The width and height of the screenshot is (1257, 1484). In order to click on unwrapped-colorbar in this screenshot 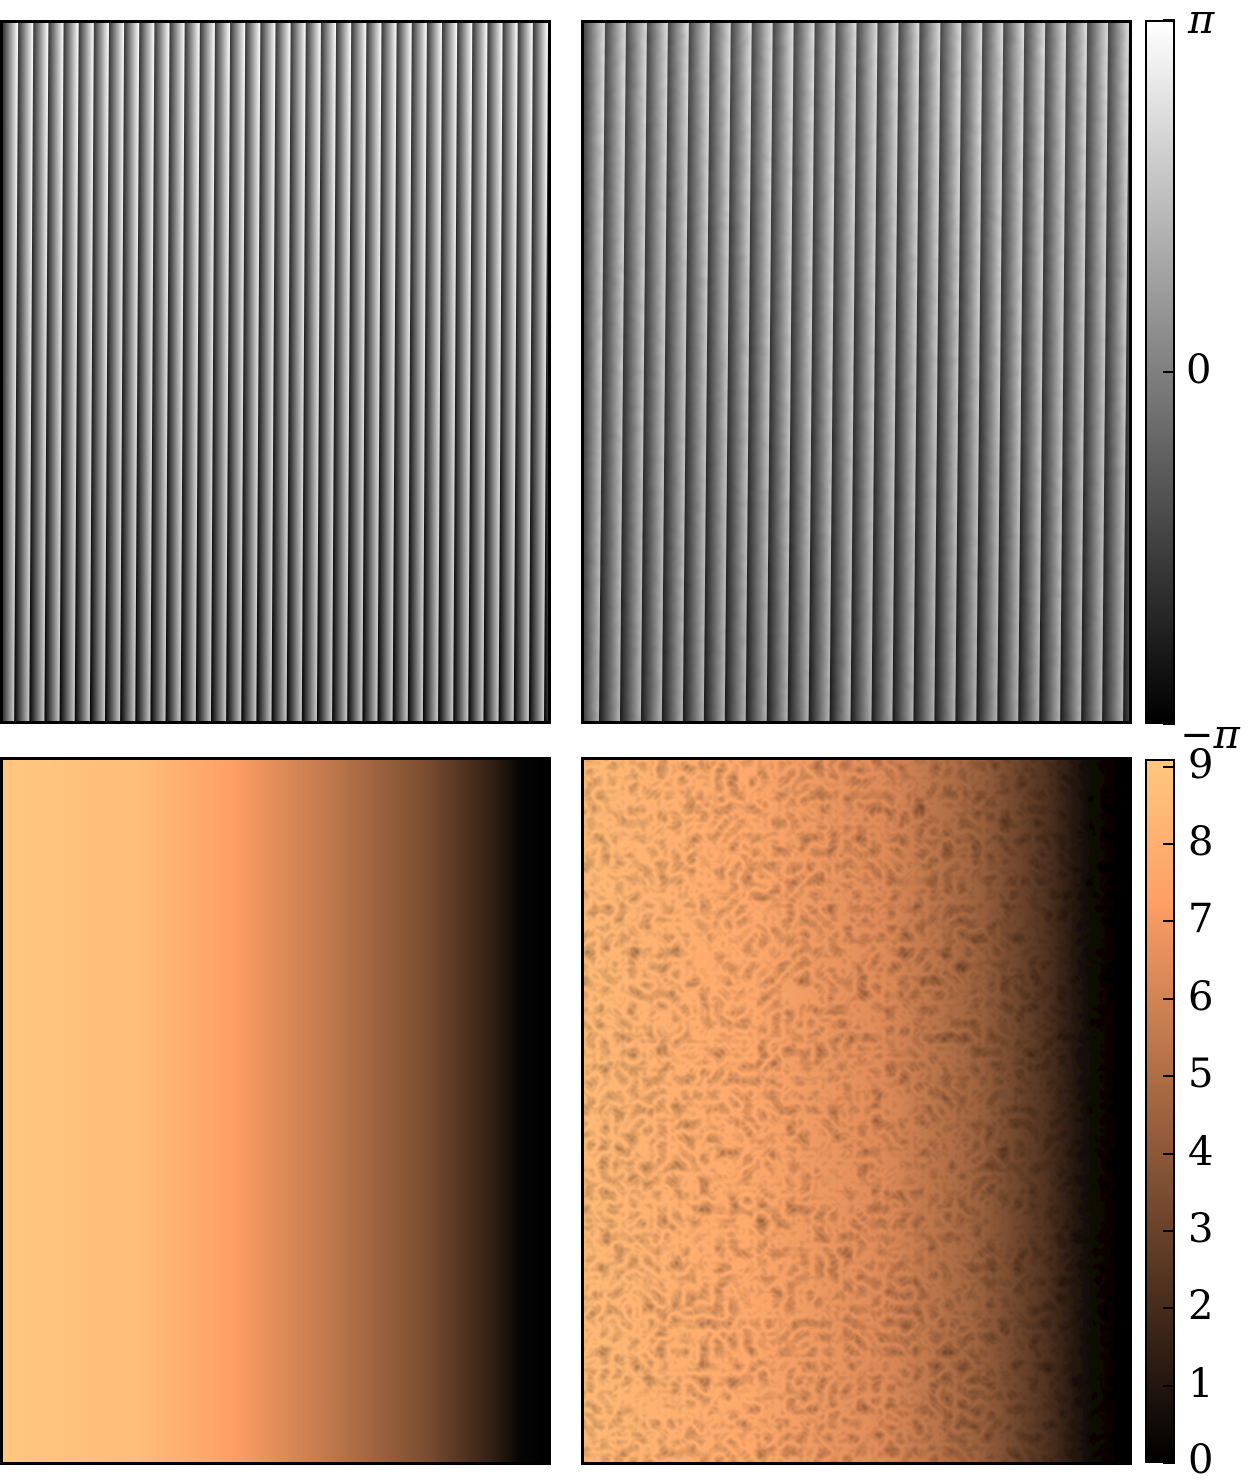, I will do `click(1160, 1111)`.